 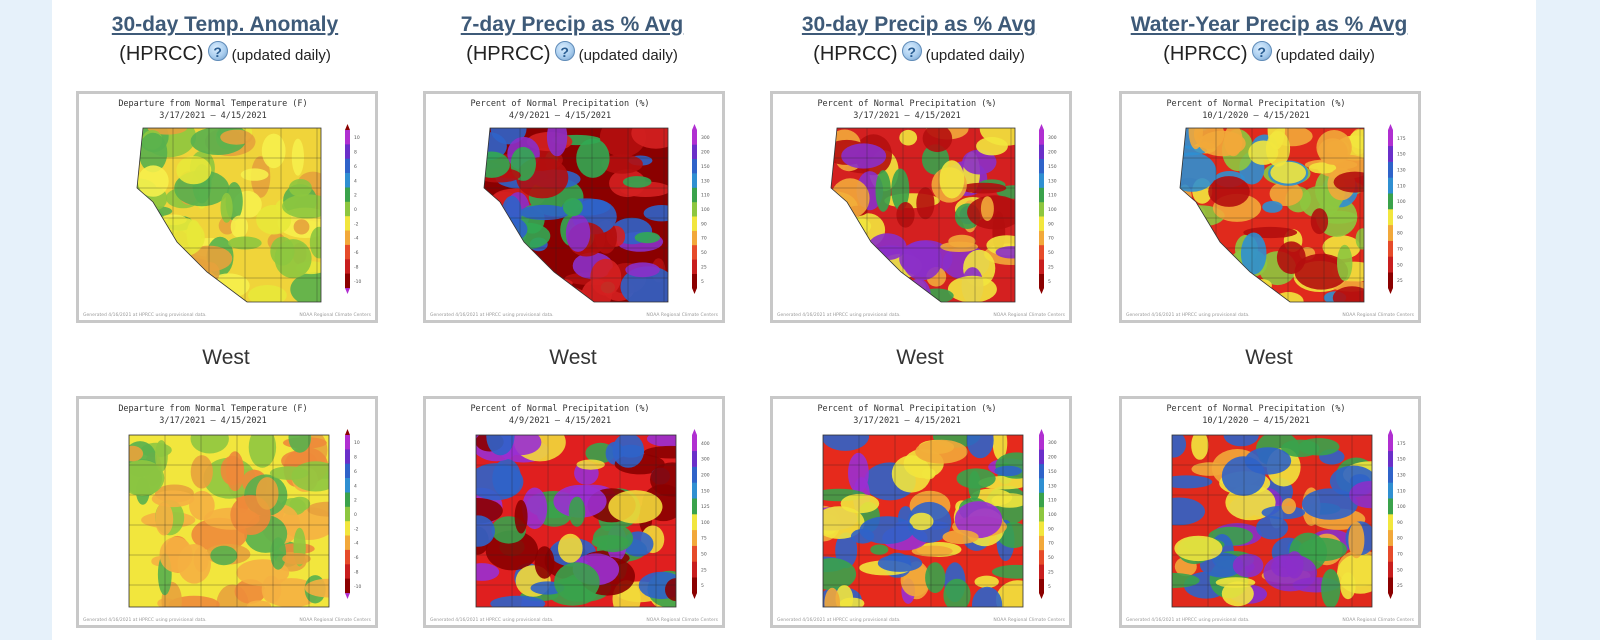 I want to click on source-label: (HPRCC), so click(x=161, y=54).